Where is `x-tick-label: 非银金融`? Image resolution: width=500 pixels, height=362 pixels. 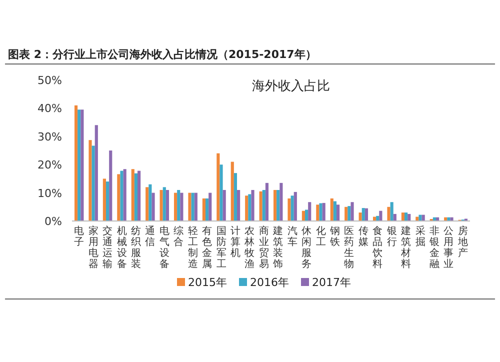
x-tick-label: 非银金融 is located at coordinates (434, 247).